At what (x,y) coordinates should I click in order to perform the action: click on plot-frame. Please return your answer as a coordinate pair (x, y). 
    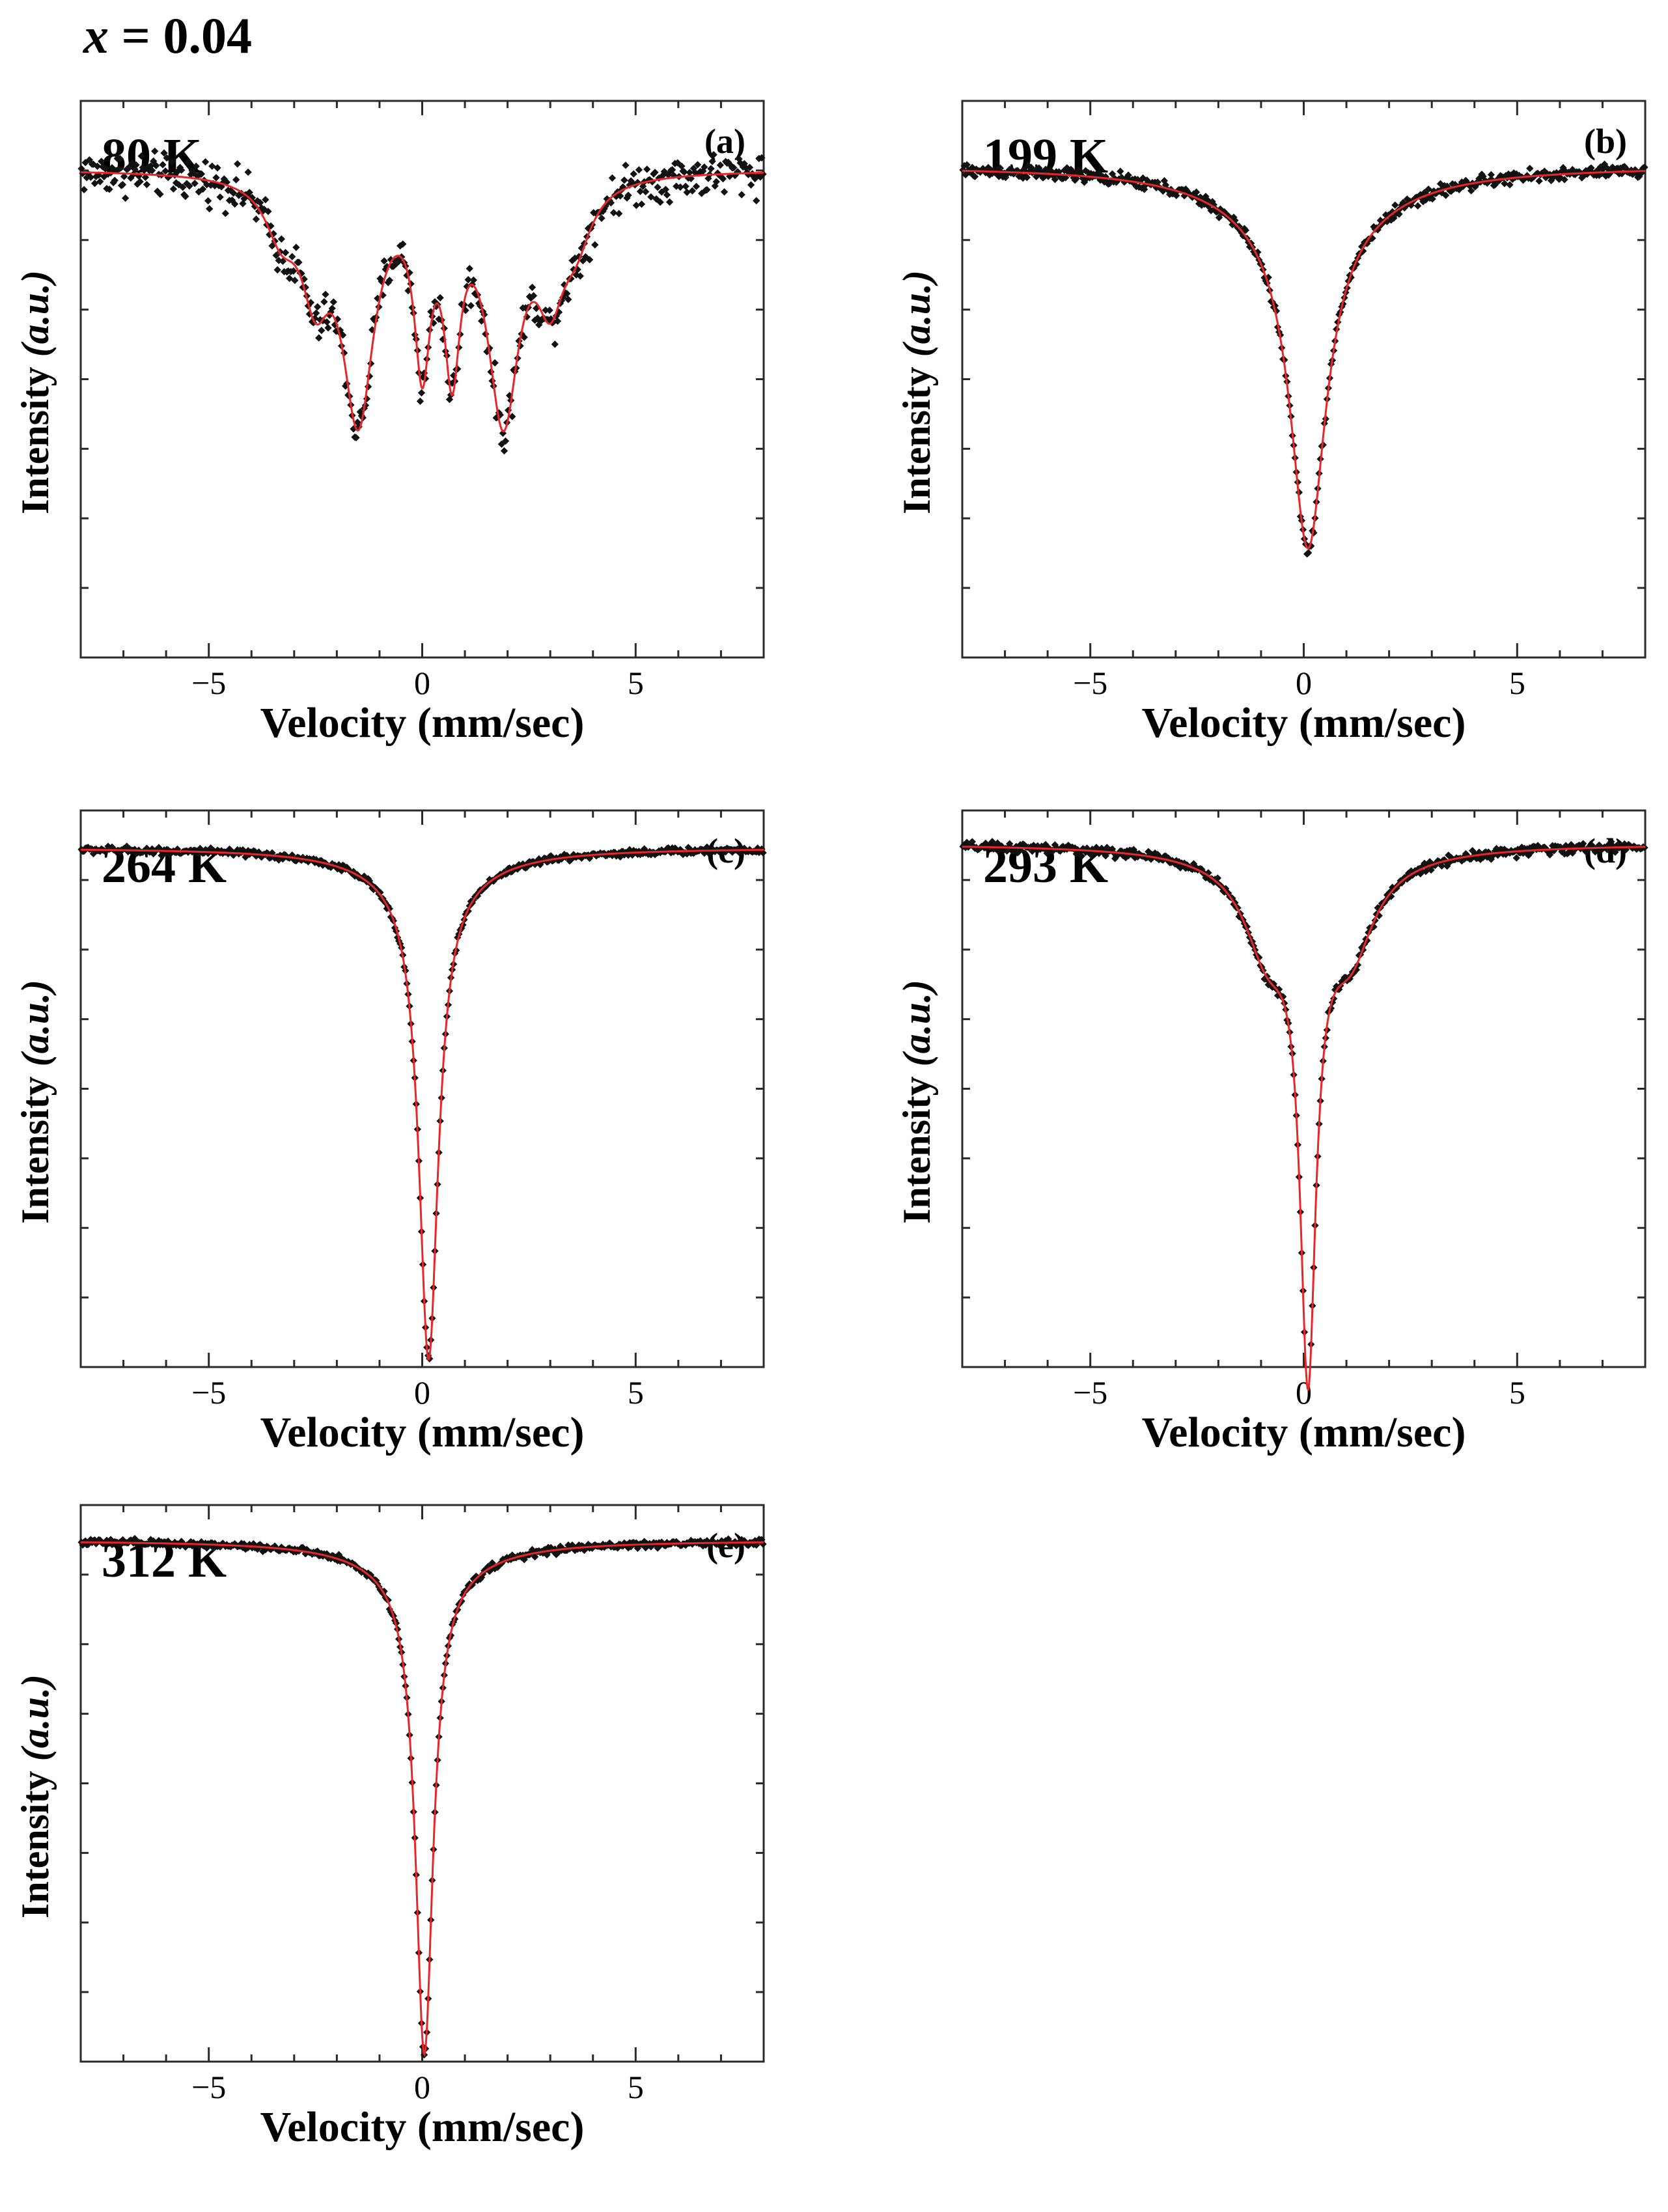
    Looking at the image, I should click on (422, 1088).